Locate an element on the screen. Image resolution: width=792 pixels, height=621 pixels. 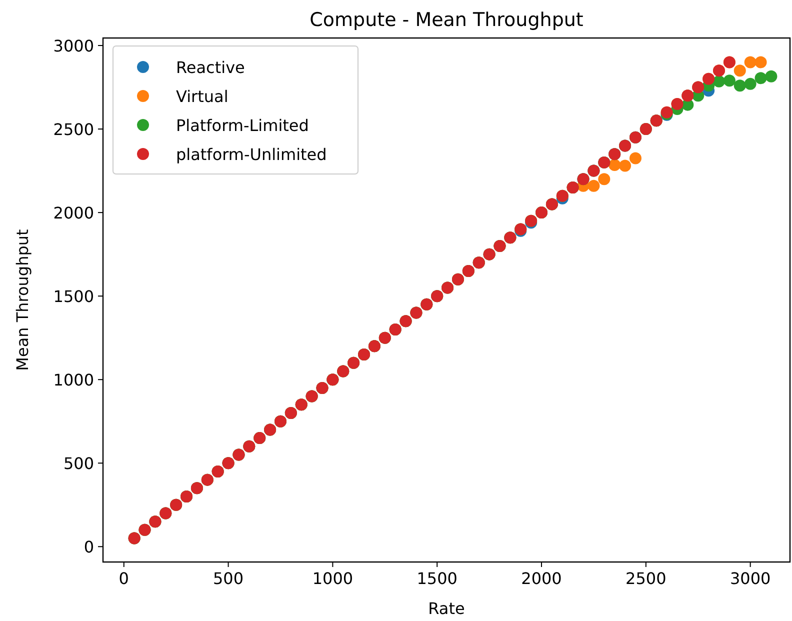
y-tick-label: 3000 is located at coordinates (73, 46).